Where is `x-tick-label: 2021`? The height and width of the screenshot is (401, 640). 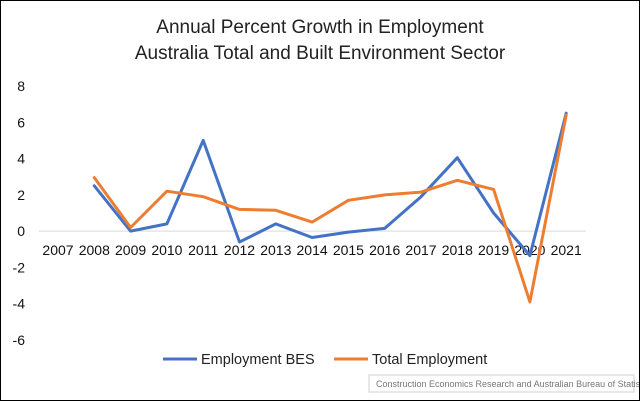 x-tick-label: 2021 is located at coordinates (566, 250).